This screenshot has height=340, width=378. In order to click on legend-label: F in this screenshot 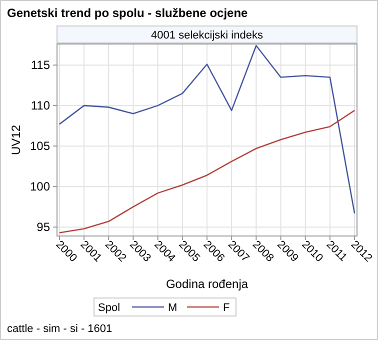, I will do `click(226, 308)`.